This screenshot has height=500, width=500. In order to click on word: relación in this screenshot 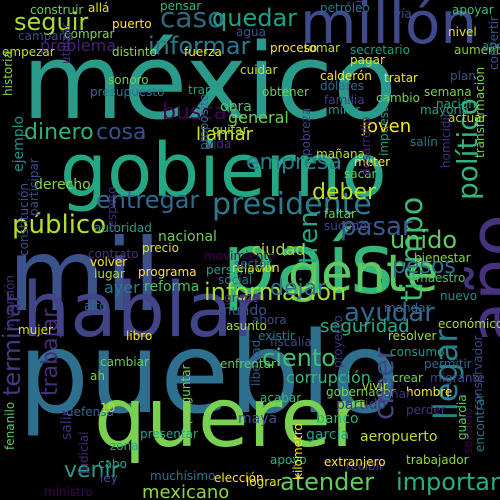, I will do `click(256, 268)`.